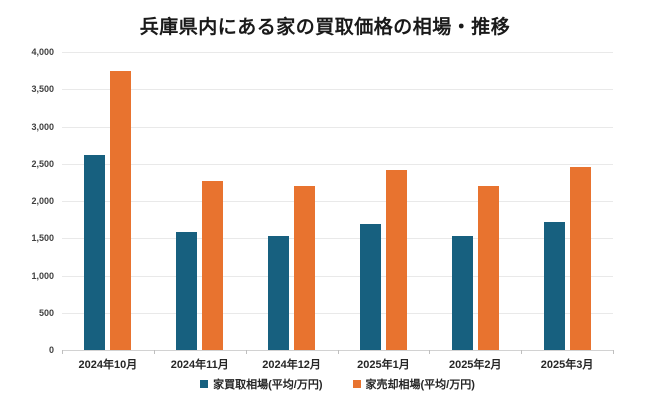 This screenshot has width=650, height=400. Describe the element at coordinates (42, 52) in the screenshot. I see `y-tick-label: 4,000` at that location.